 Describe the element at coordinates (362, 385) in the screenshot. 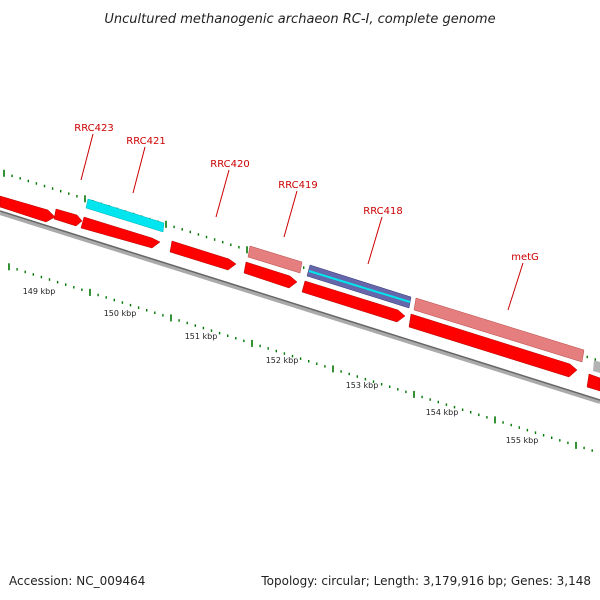

I see `kbp-label-153: 153 kbp` at that location.